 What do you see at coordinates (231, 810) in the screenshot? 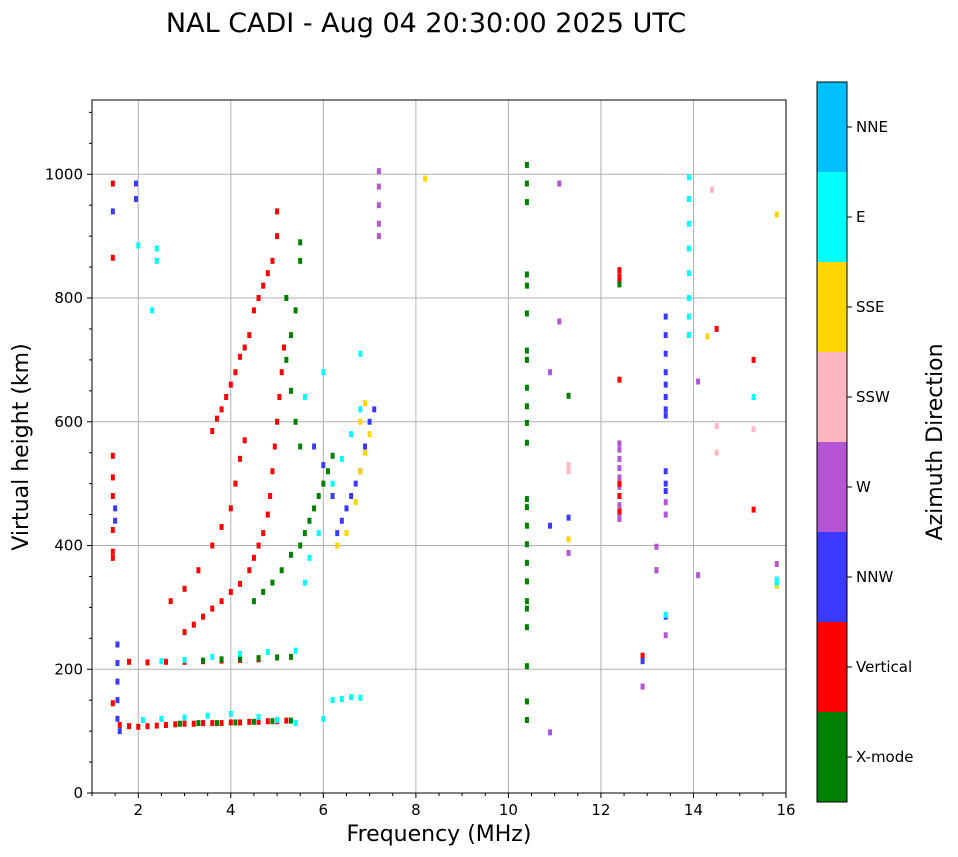
I see `x-tick-label: 4` at bounding box center [231, 810].